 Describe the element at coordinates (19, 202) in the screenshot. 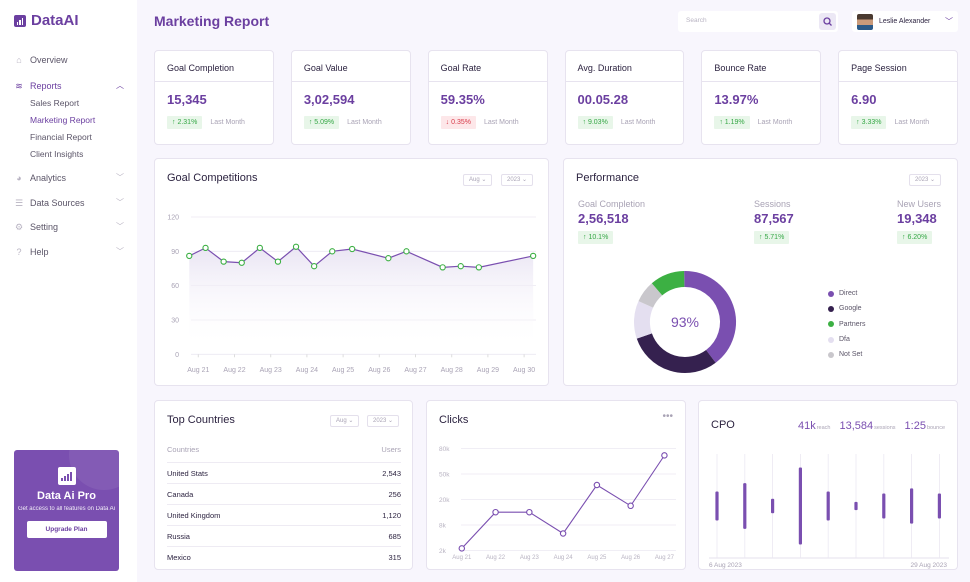

I see `database-icon: ☰` at that location.